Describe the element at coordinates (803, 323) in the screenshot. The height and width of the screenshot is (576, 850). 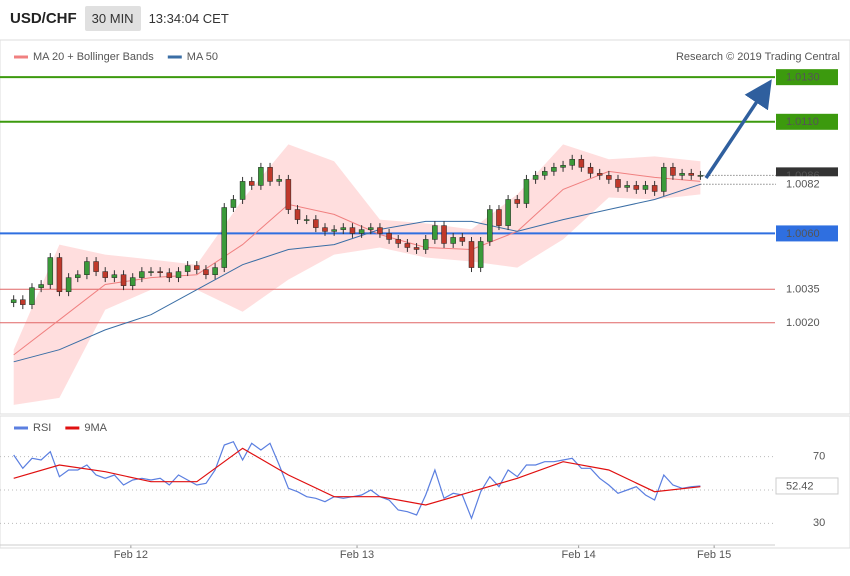
I see `level-label: 1.0020` at that location.